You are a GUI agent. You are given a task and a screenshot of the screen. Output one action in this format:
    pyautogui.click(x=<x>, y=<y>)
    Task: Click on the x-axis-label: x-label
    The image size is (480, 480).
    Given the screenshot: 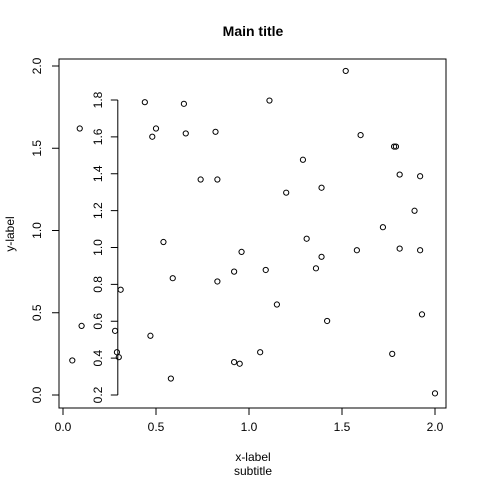 What is the action you would take?
    pyautogui.click(x=252, y=457)
    